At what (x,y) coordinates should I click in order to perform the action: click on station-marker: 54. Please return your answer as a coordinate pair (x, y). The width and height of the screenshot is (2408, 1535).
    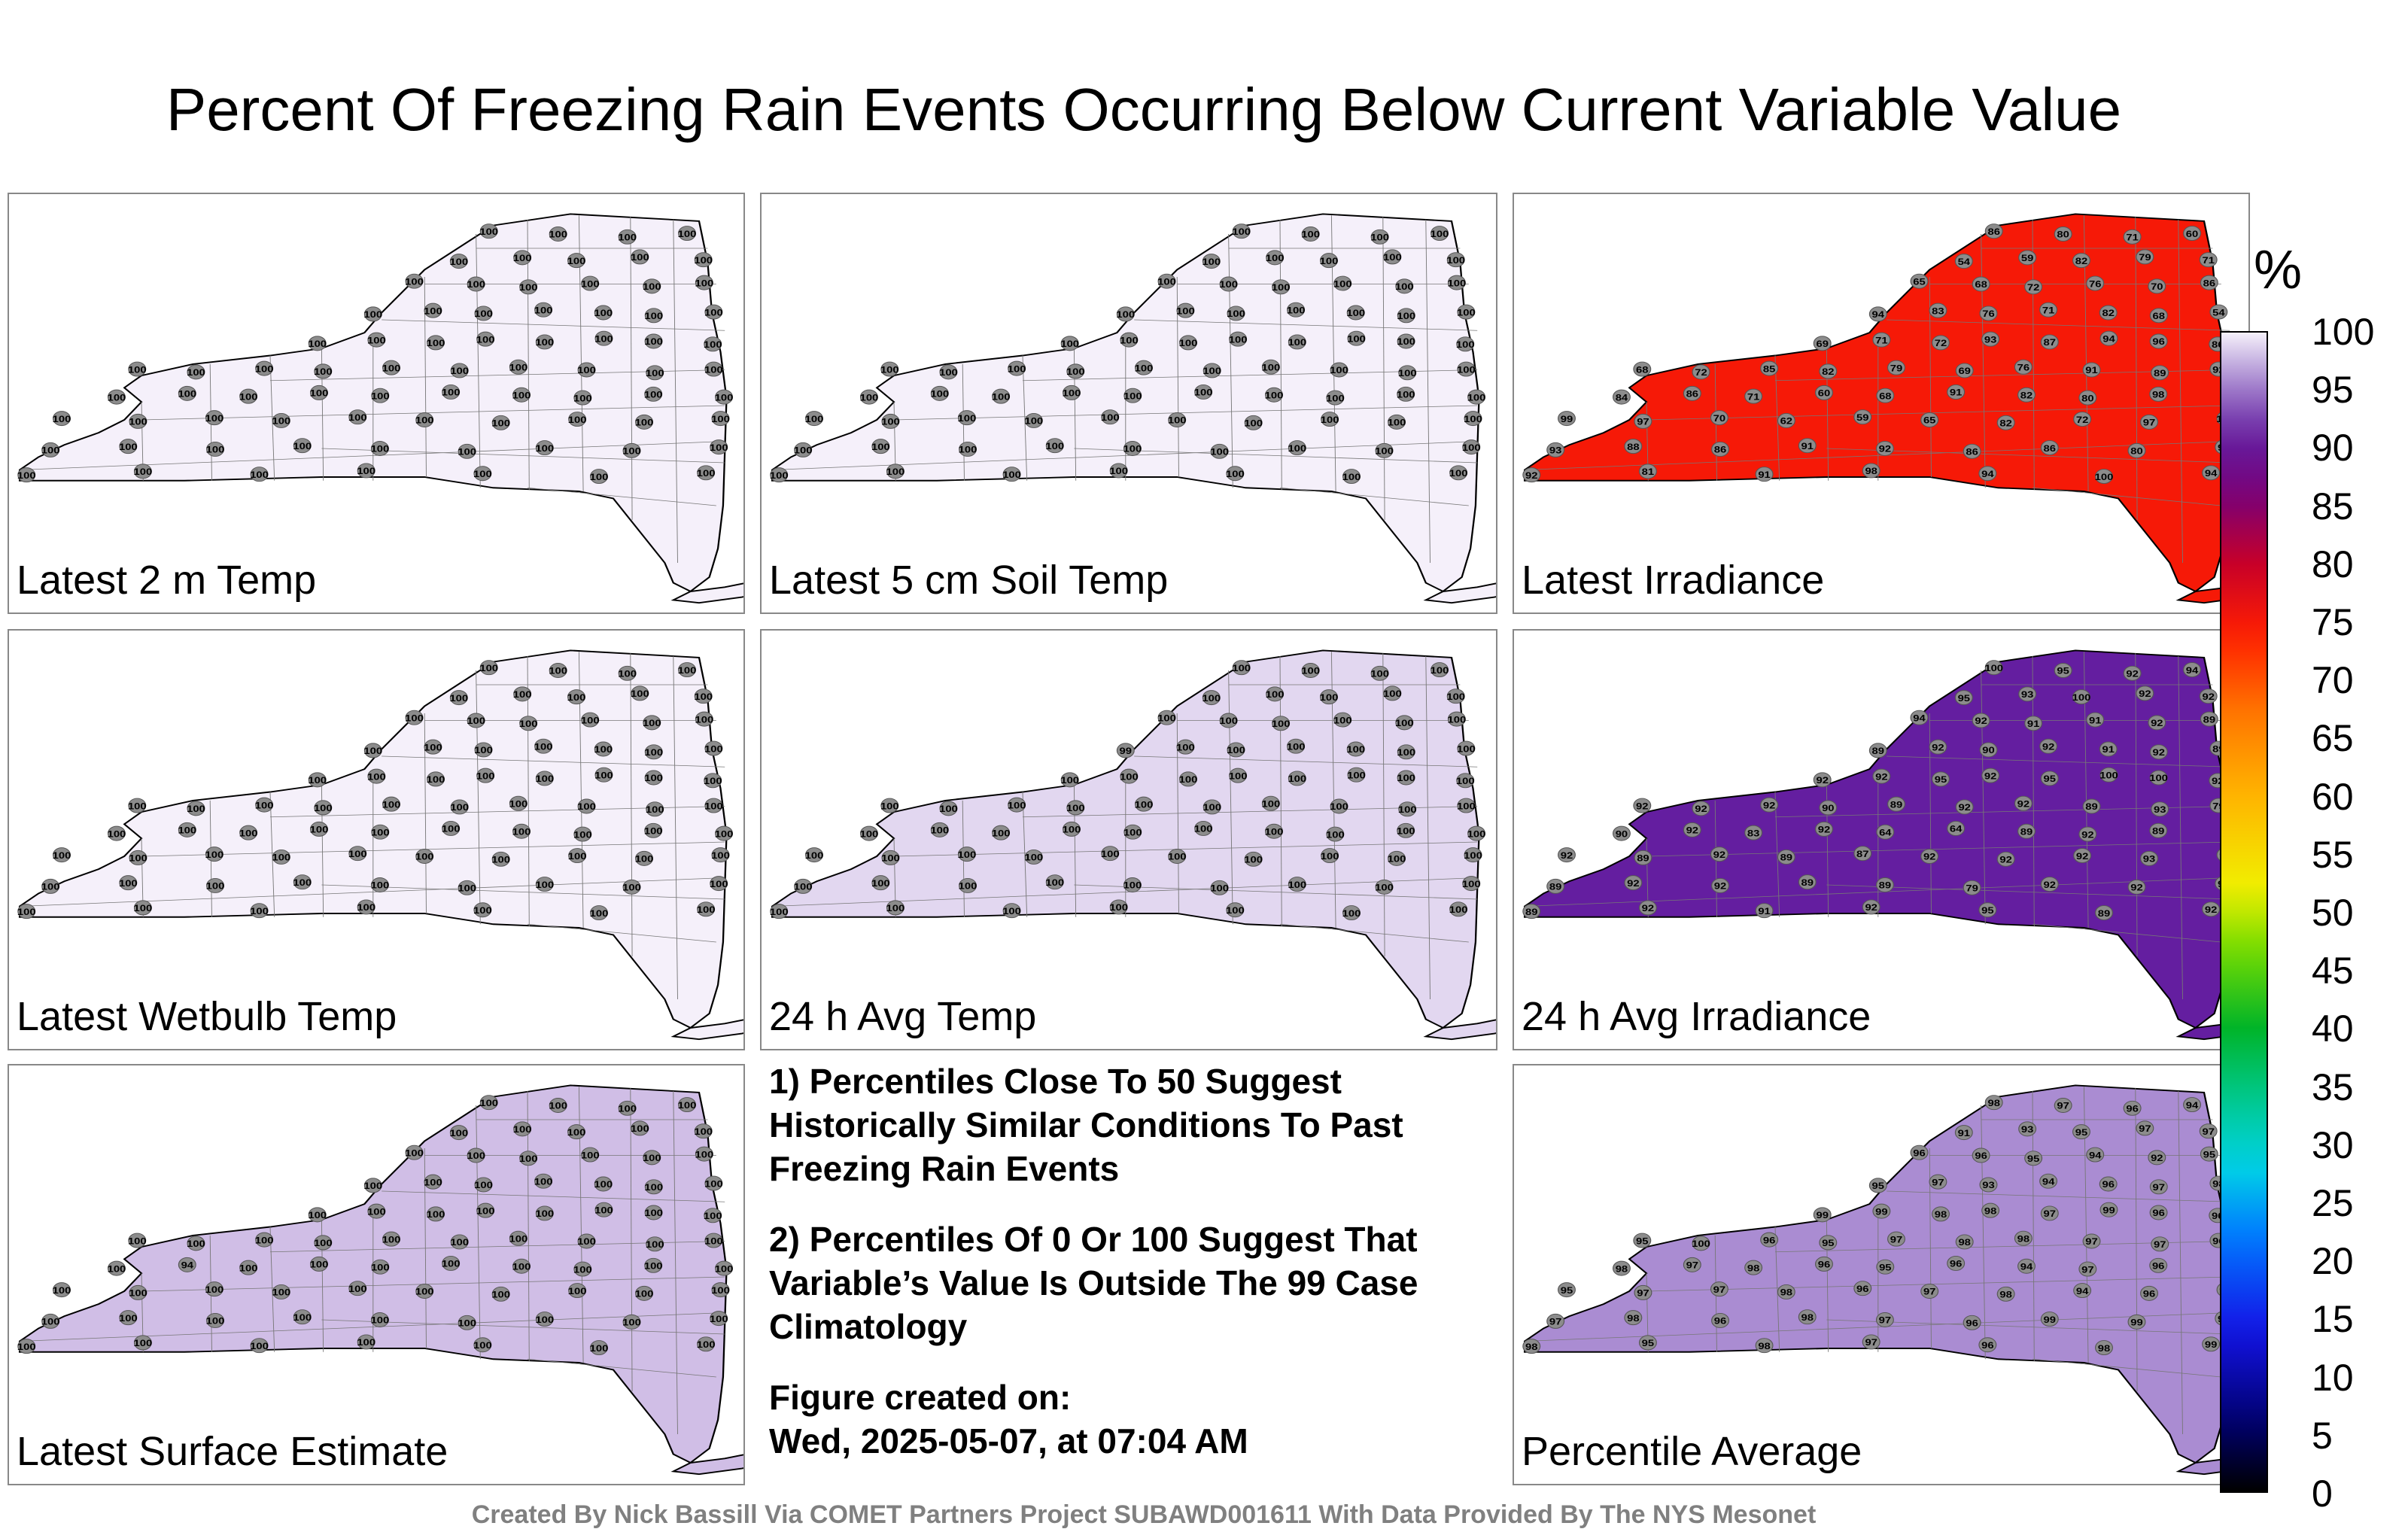
    Looking at the image, I should click on (2218, 312).